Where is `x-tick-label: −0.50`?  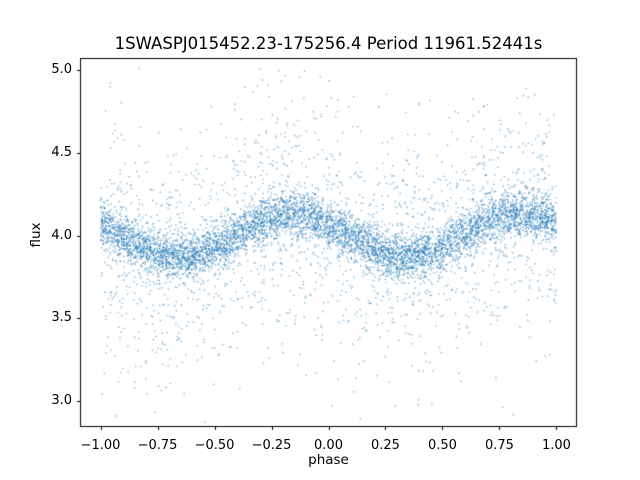
x-tick-label: −0.50 is located at coordinates (214, 445).